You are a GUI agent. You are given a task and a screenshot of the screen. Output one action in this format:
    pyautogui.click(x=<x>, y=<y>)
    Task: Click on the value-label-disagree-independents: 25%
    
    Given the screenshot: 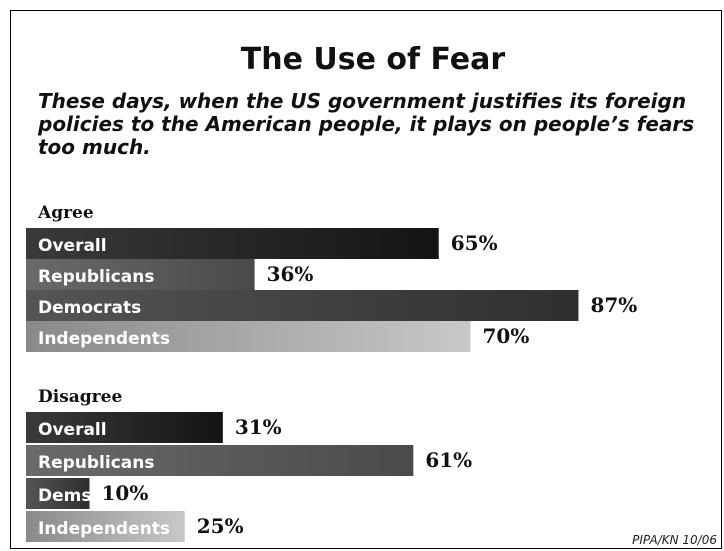 What is the action you would take?
    pyautogui.click(x=220, y=526)
    